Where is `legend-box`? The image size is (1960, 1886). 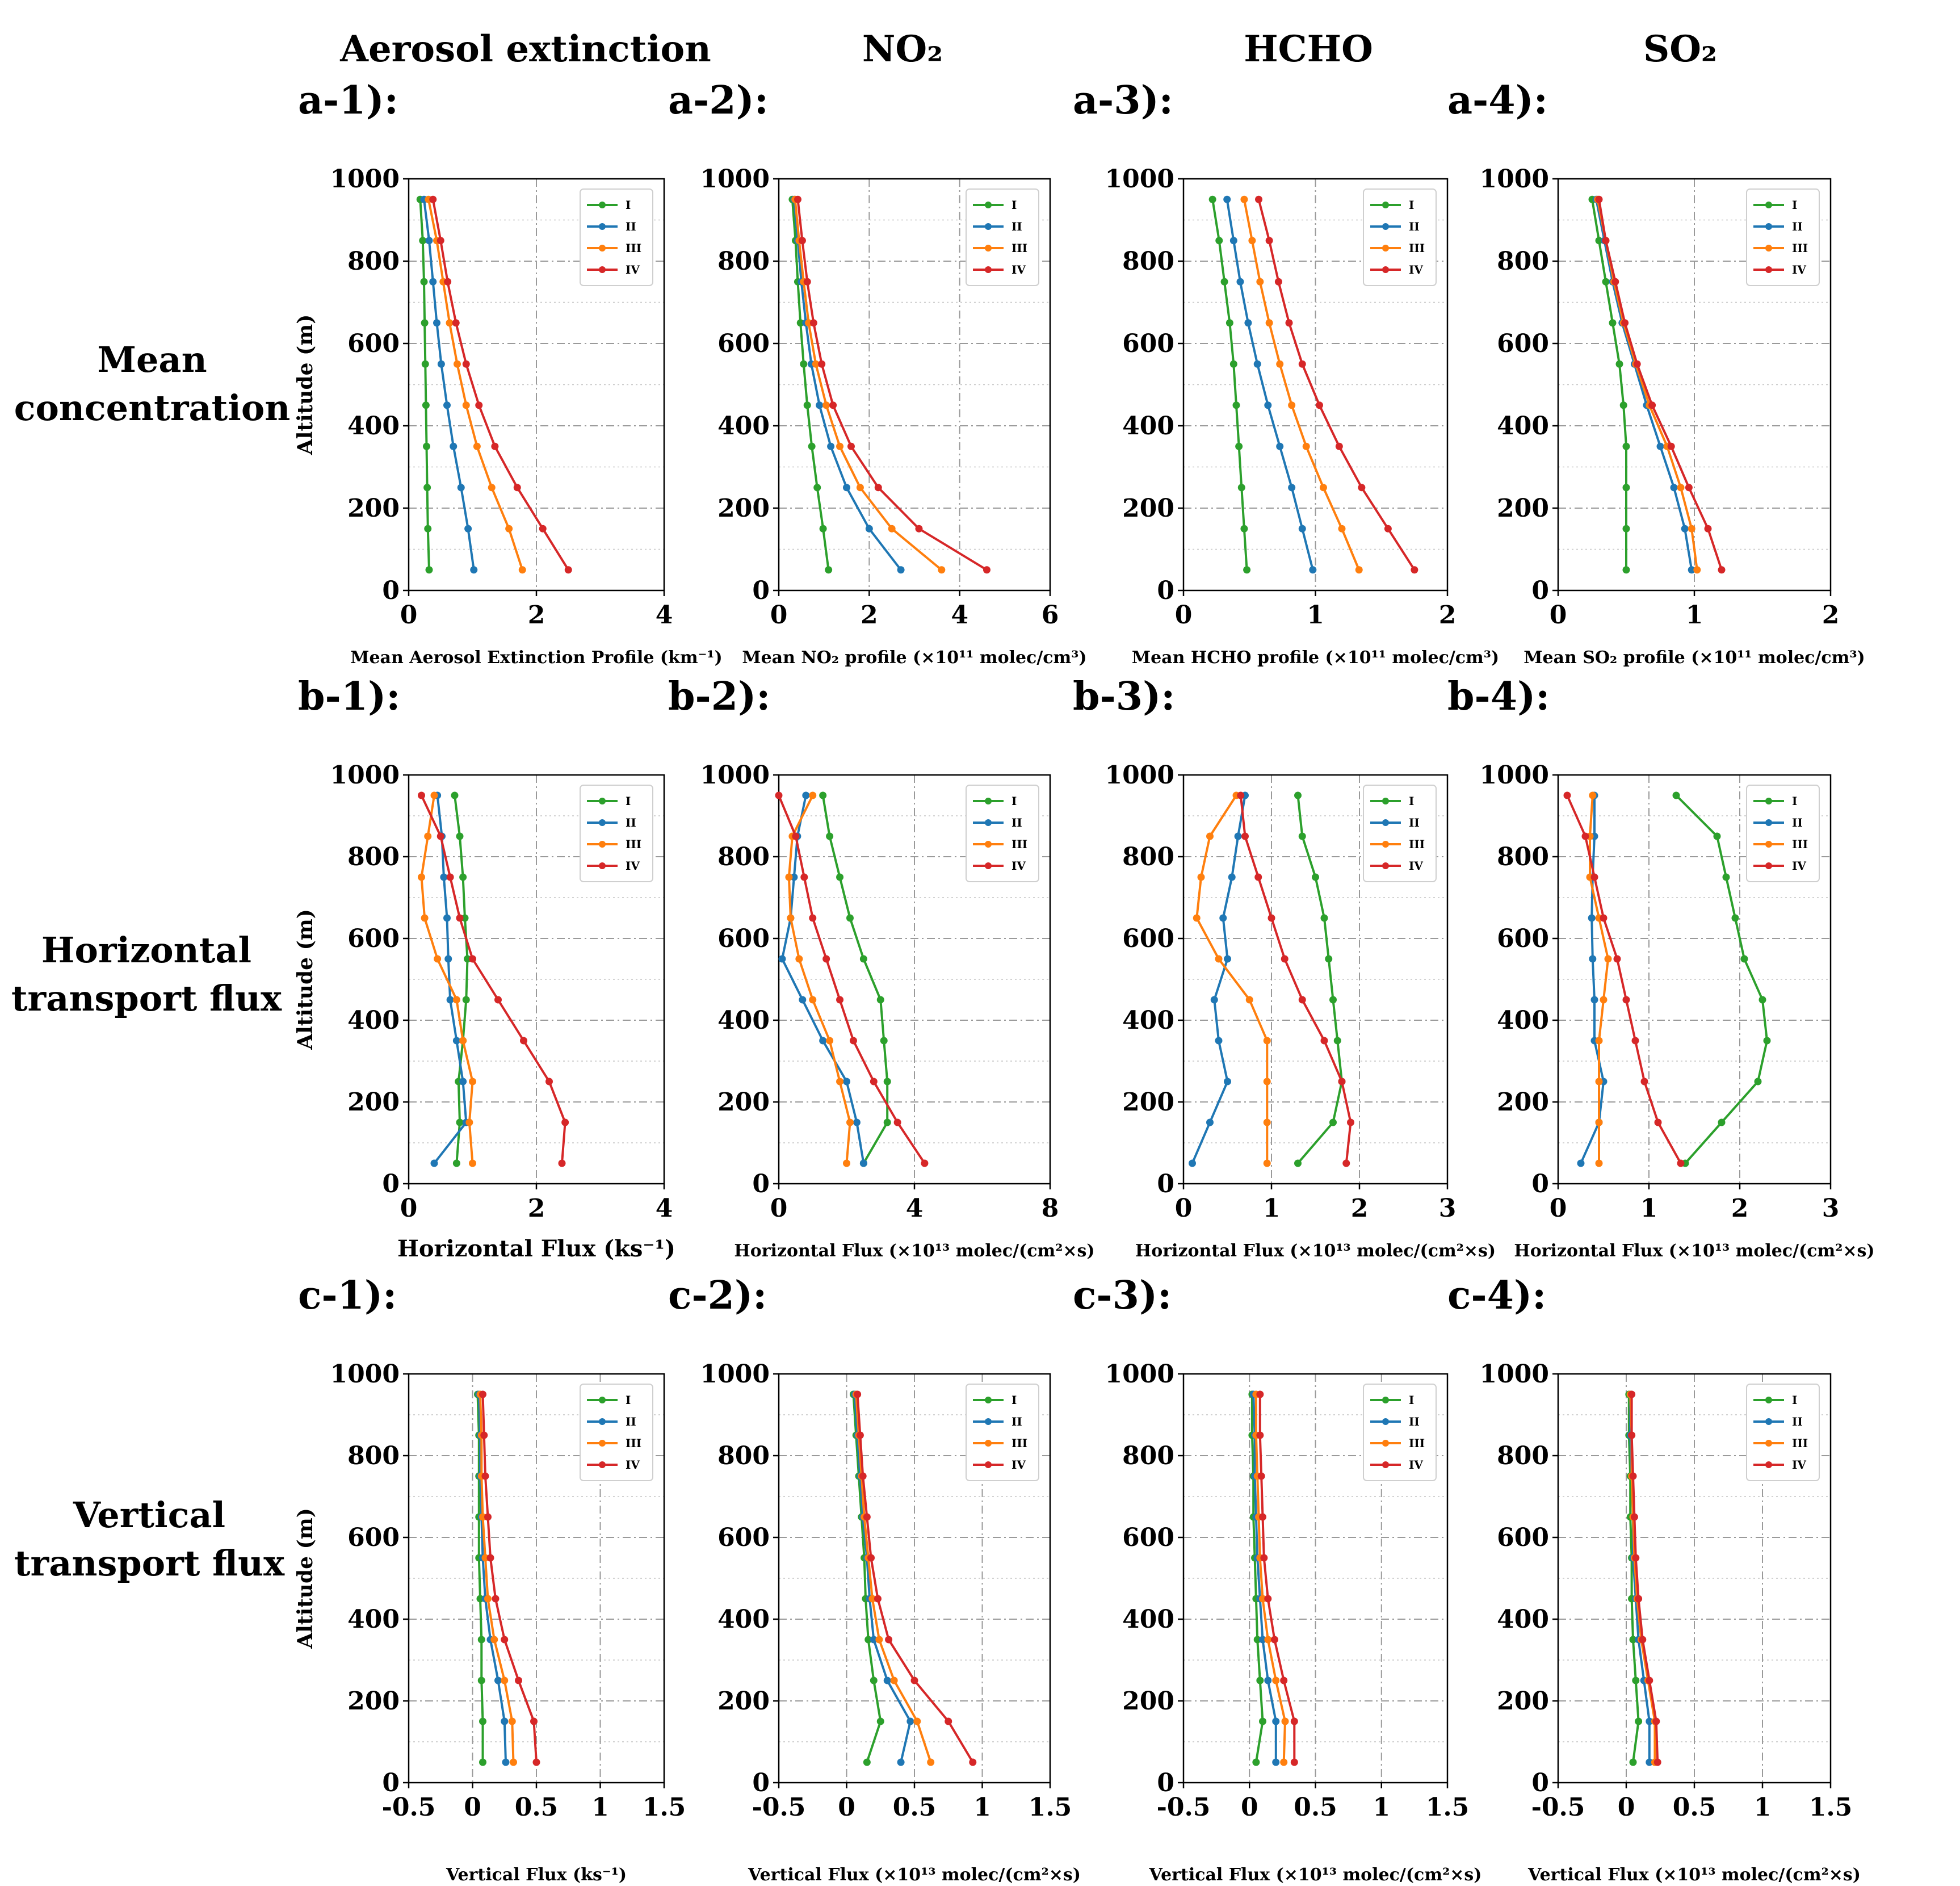 legend-box is located at coordinates (1400, 237).